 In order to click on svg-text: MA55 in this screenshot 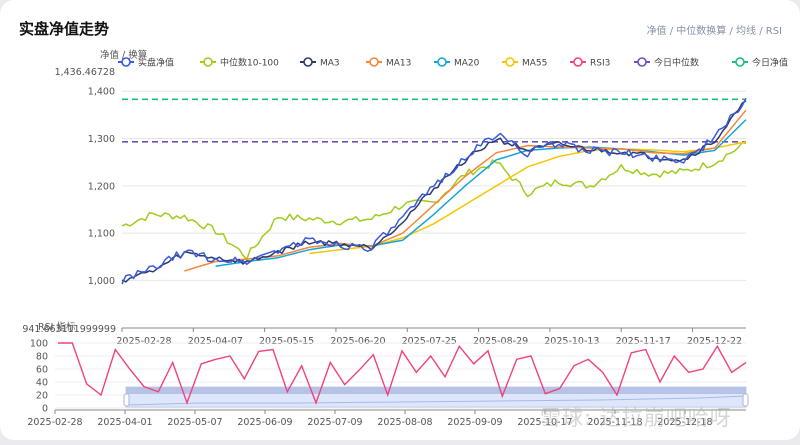, I will do `click(534, 64)`.